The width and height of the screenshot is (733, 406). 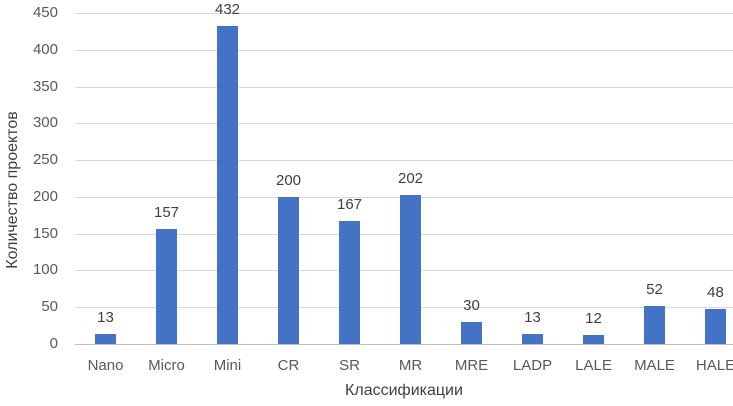 I want to click on x-axis-title: Классификации, so click(x=404, y=390).